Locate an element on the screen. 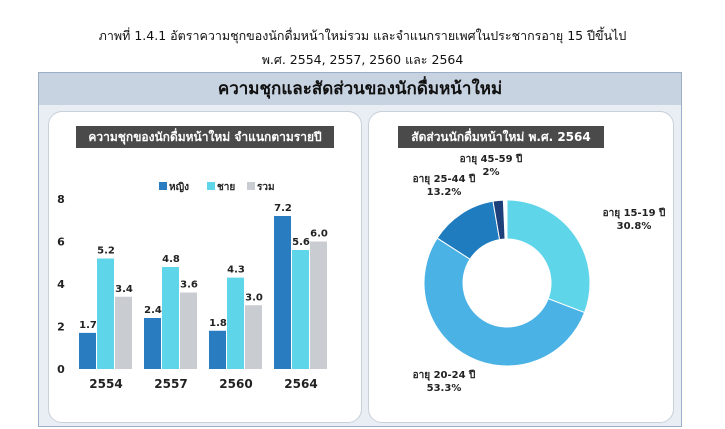 The width and height of the screenshot is (725, 429). data-label: 1.8 is located at coordinates (218, 323).